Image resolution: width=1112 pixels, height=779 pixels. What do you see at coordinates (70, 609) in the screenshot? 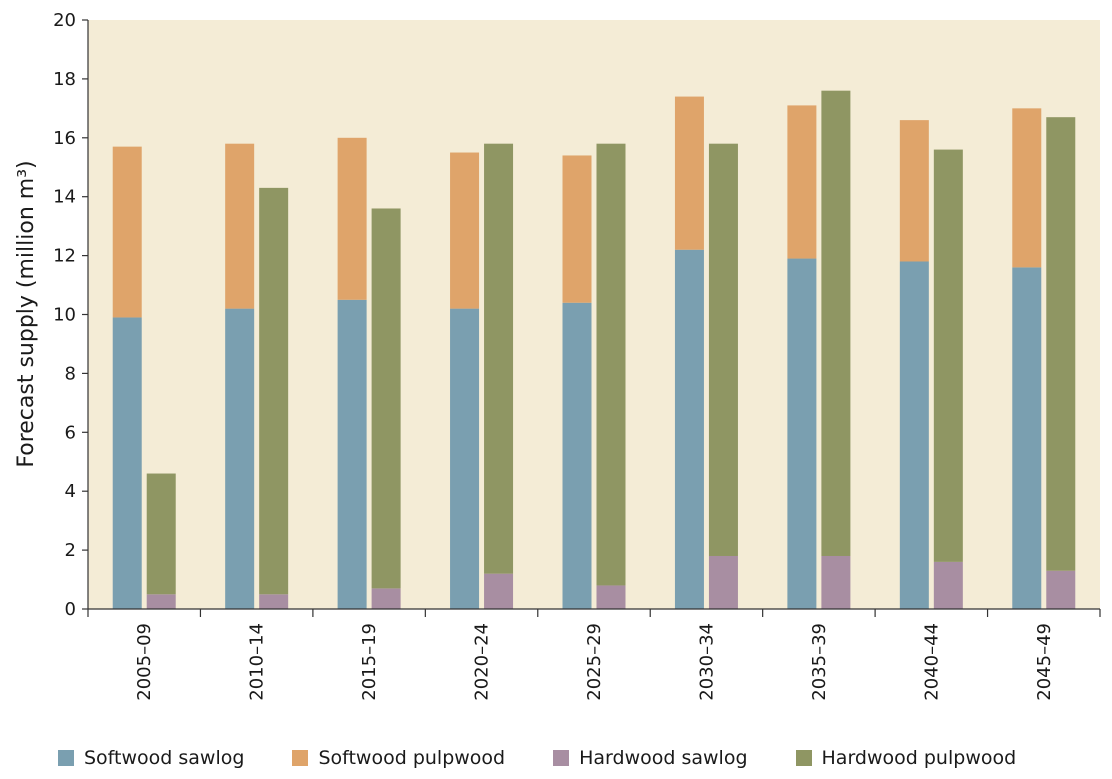
I see `y-tick-label: 0` at bounding box center [70, 609].